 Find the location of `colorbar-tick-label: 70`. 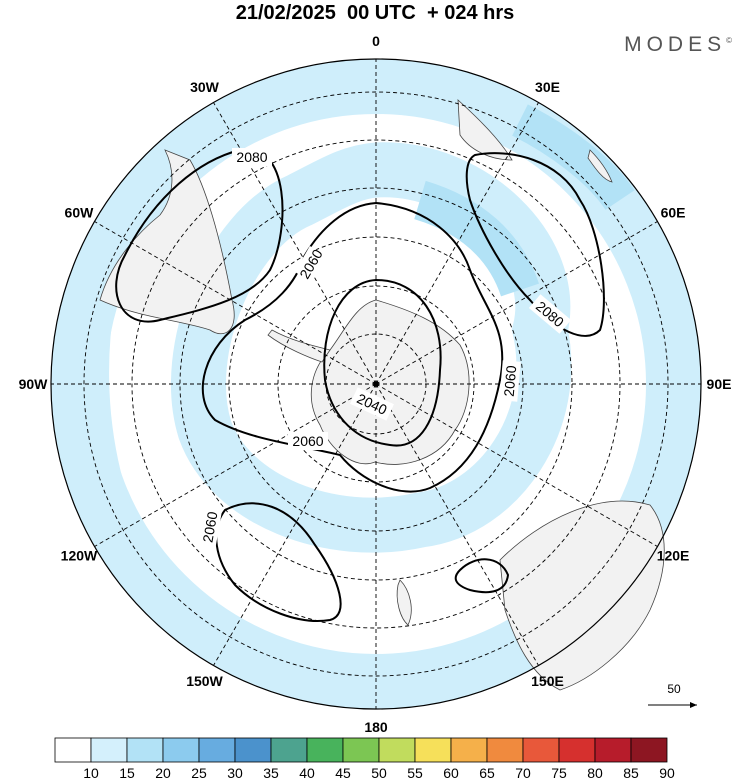

colorbar-tick-label: 70 is located at coordinates (523, 773).